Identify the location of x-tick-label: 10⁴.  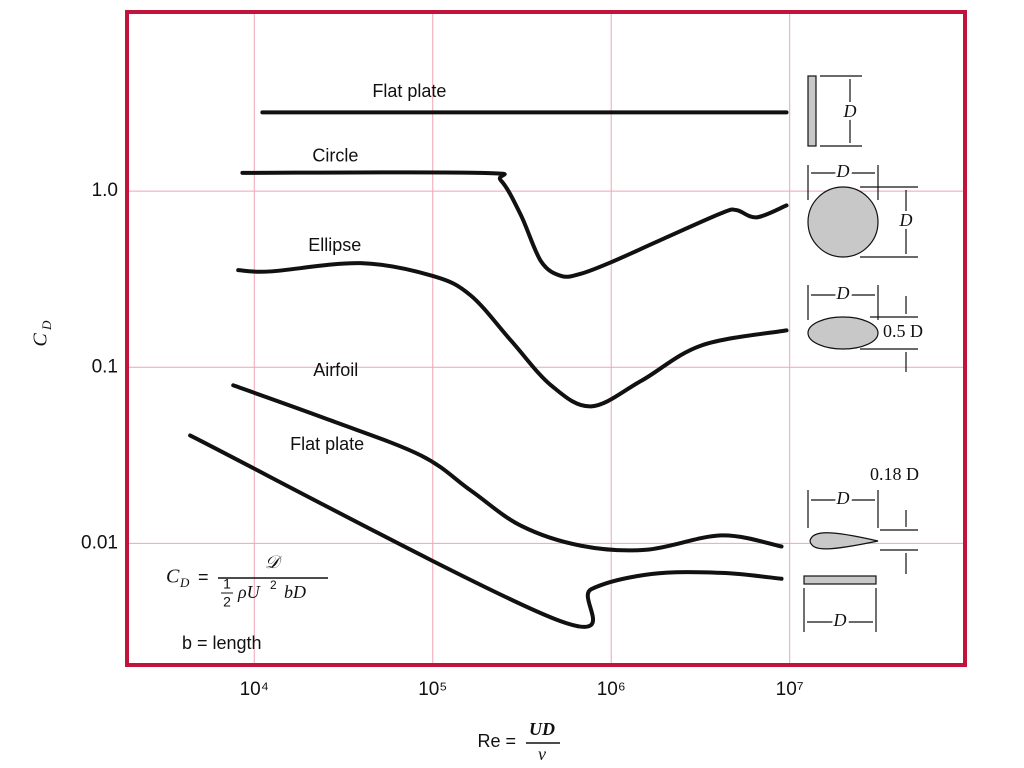
(254, 689).